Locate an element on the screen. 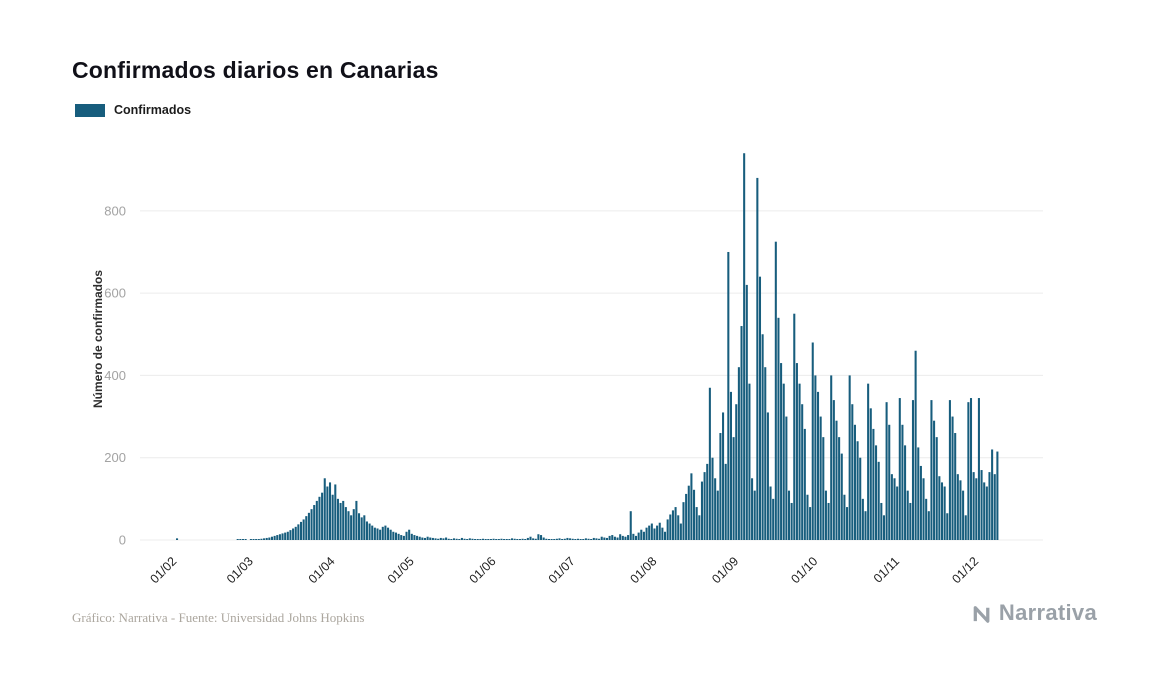 The height and width of the screenshot is (674, 1157). x-tick-label: 01/11 is located at coordinates (886, 569).